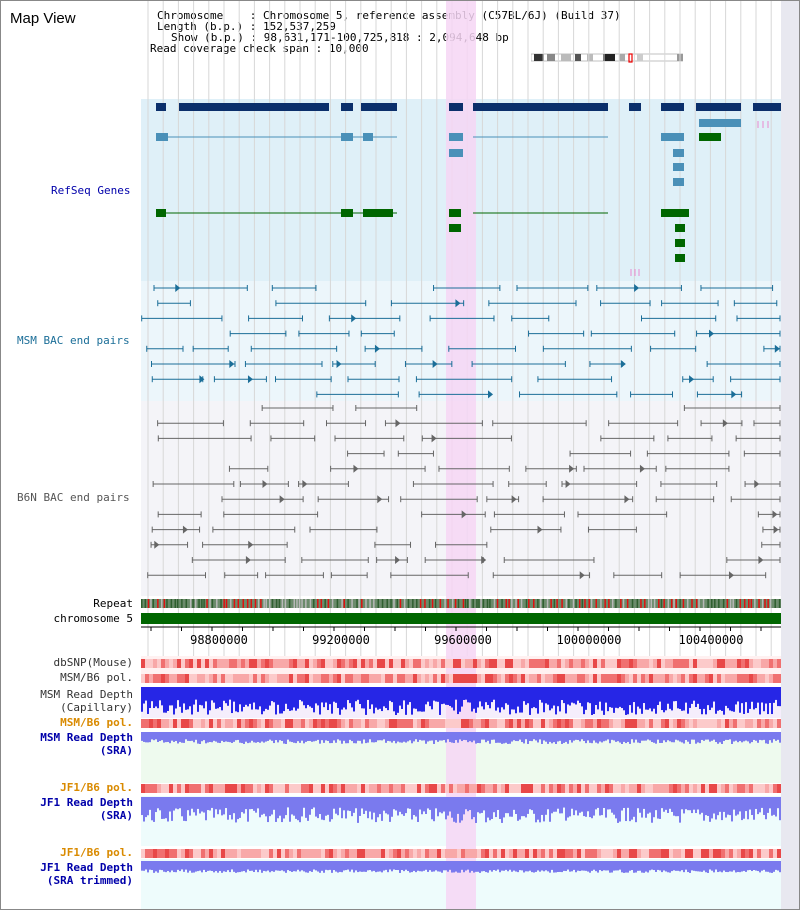 This screenshot has height=910, width=800. Describe the element at coordinates (86, 867) in the screenshot. I see `jf1-read-depth-trimmed-label: JF1 Read Depth` at that location.